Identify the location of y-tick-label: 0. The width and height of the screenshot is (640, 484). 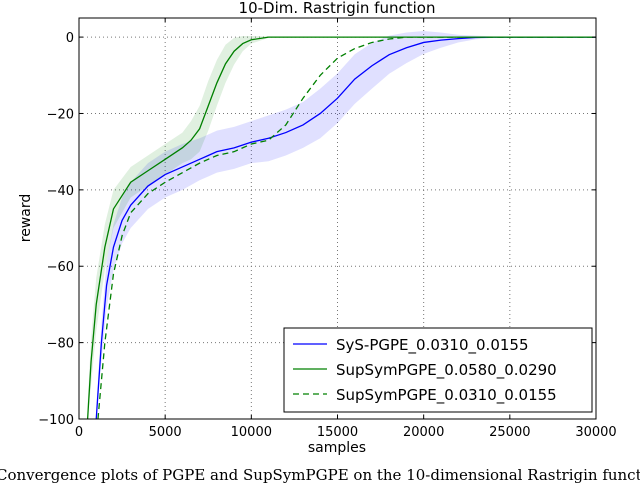
(70, 38).